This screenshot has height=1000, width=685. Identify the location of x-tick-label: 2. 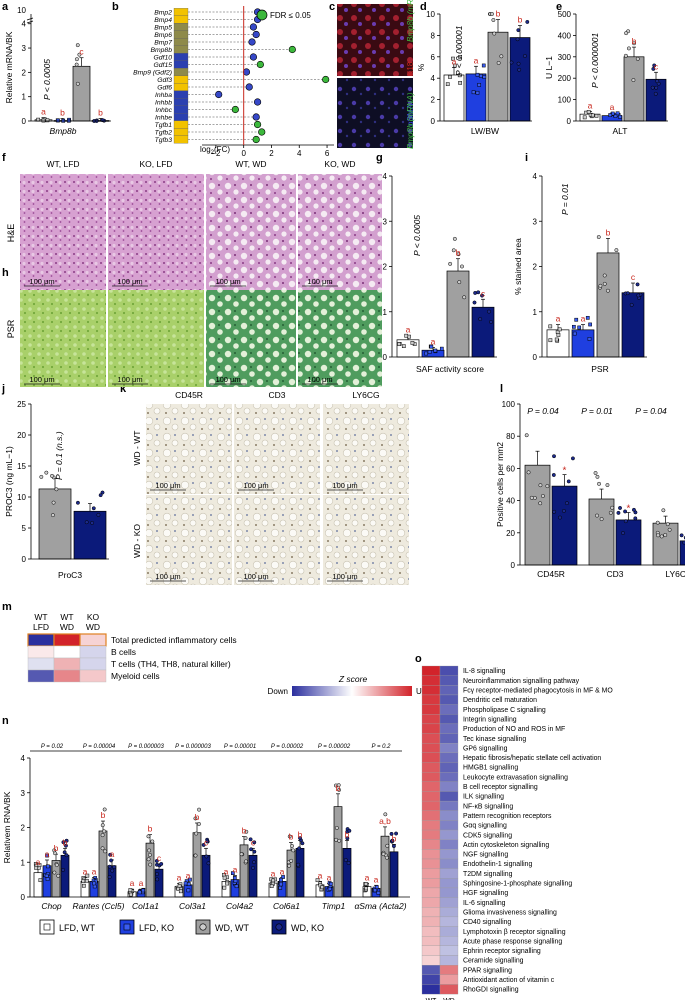
(271, 153).